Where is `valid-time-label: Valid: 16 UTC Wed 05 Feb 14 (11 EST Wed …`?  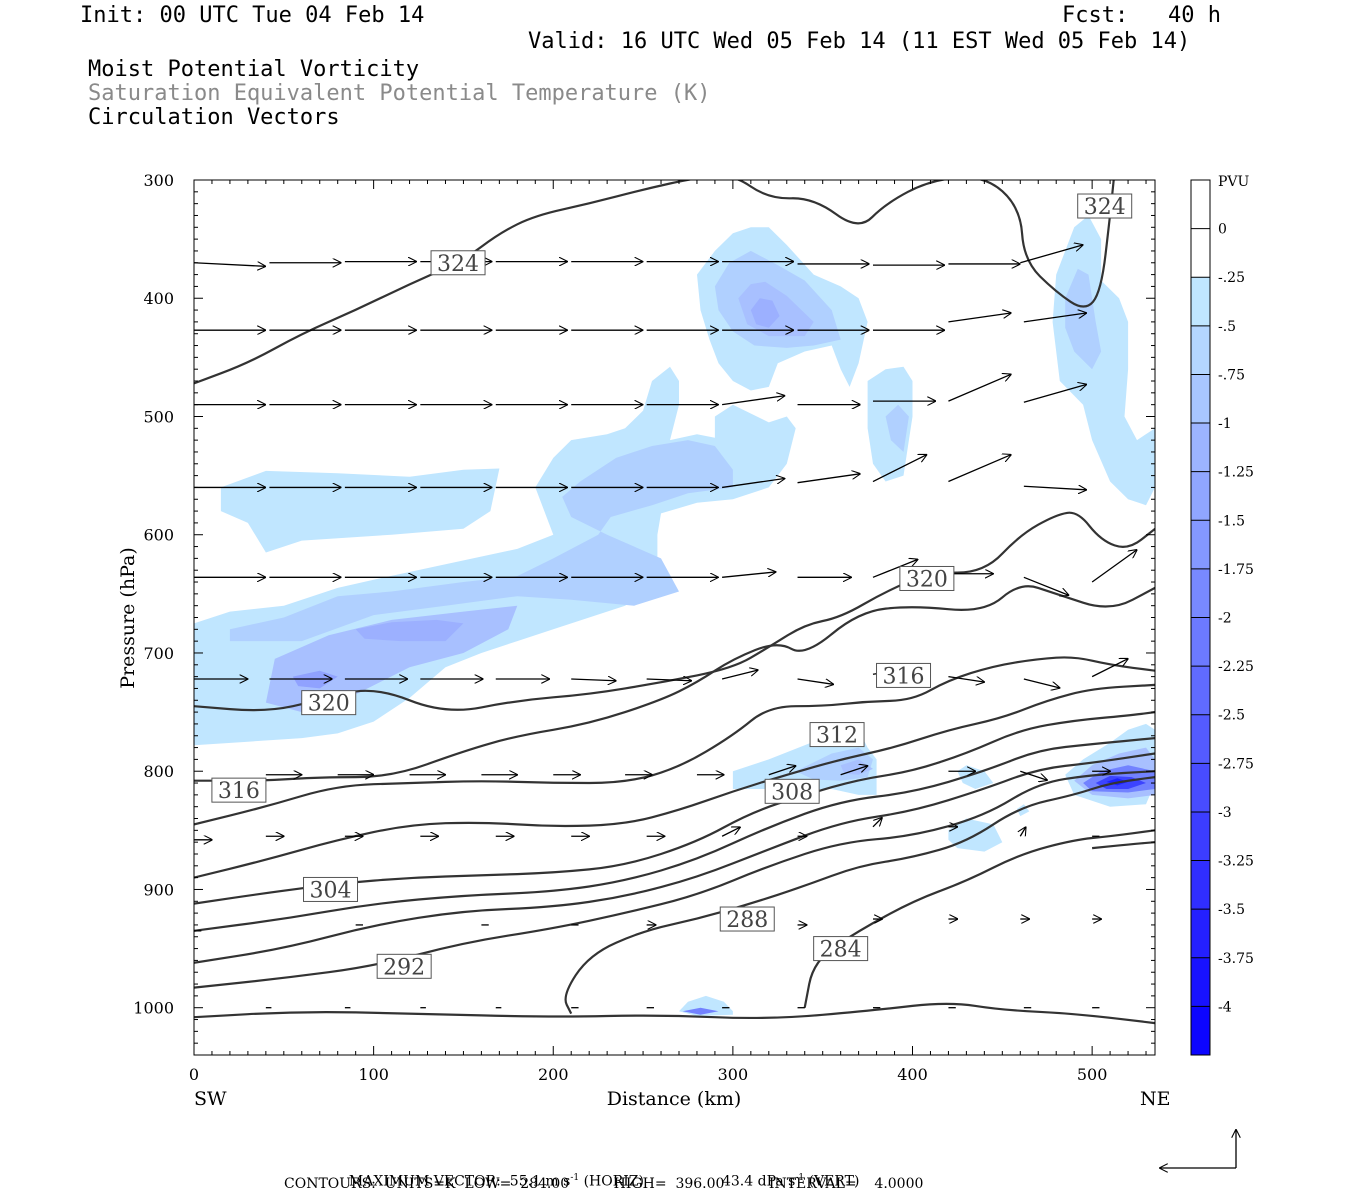
valid-time-label: Valid: 16 UTC Wed 05 Feb 14 (11 EST Wed … is located at coordinates (859, 41).